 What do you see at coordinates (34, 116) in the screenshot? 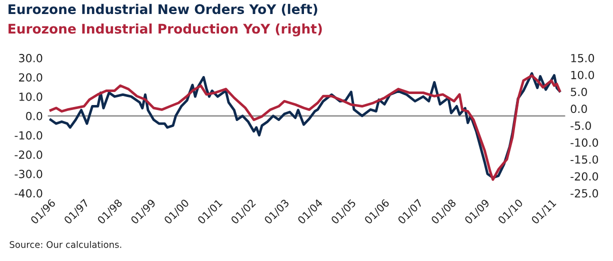
I see `y-tick-label: 0.0` at bounding box center [34, 116].